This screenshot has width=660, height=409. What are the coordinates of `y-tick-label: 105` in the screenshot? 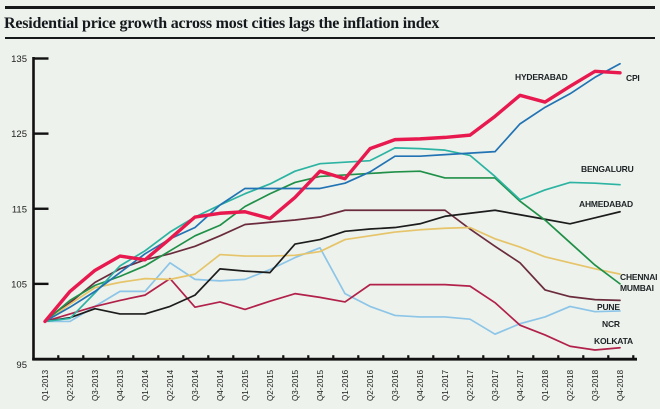 It's located at (19, 284).